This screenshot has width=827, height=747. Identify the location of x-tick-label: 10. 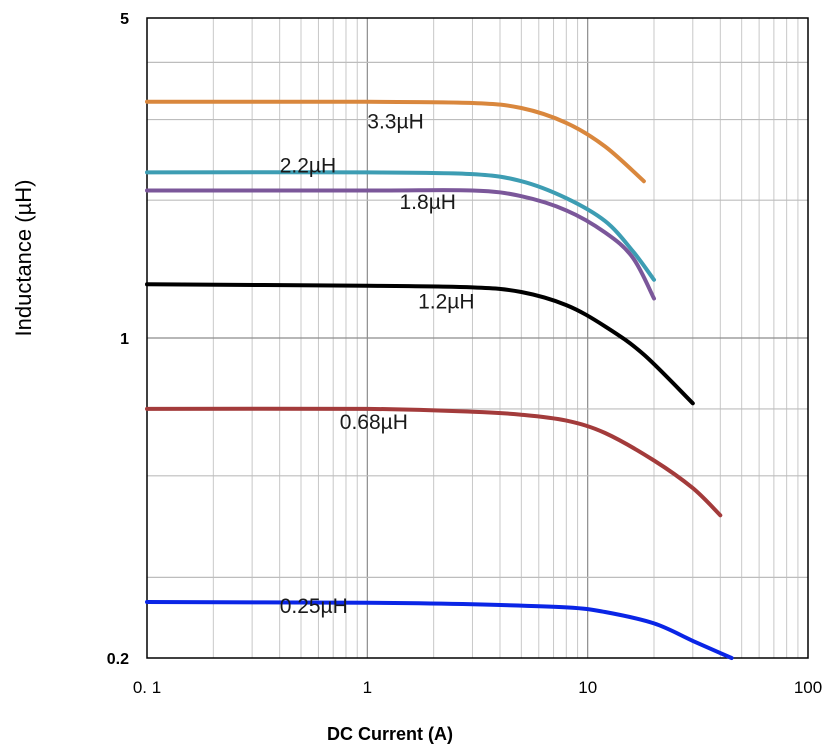
(587, 687).